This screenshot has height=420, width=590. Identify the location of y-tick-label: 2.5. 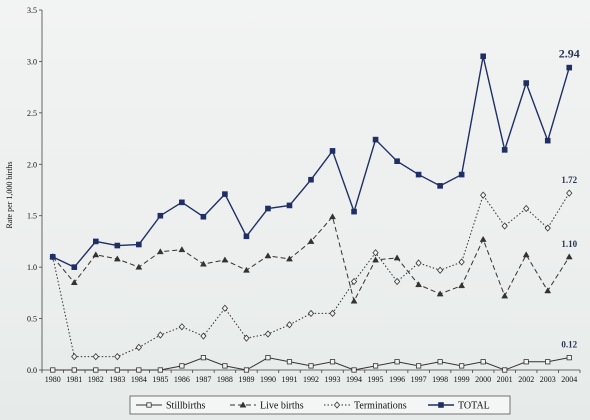
(32, 113).